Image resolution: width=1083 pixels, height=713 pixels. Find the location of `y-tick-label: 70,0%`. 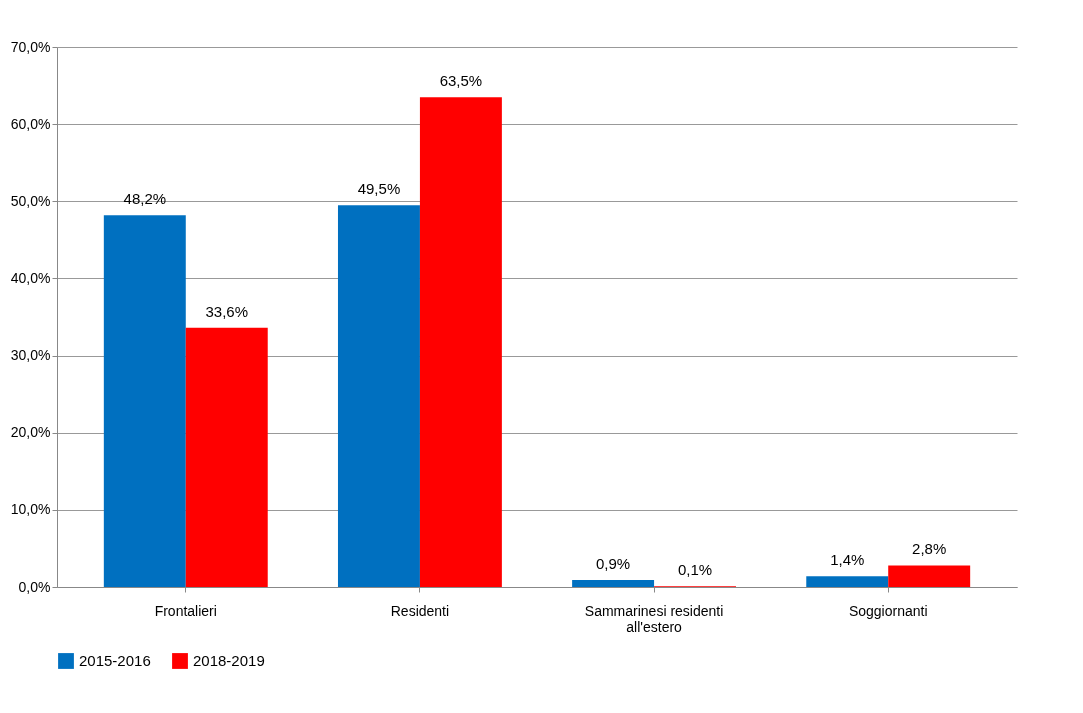

y-tick-label: 70,0% is located at coordinates (30, 46).